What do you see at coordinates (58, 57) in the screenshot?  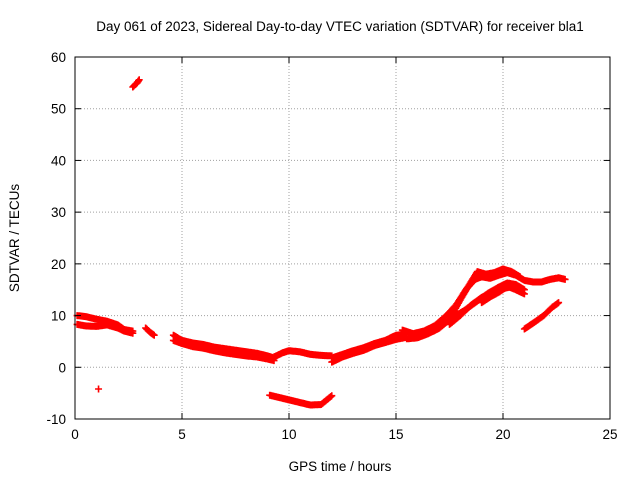 I see `y-tick-label: 60` at bounding box center [58, 57].